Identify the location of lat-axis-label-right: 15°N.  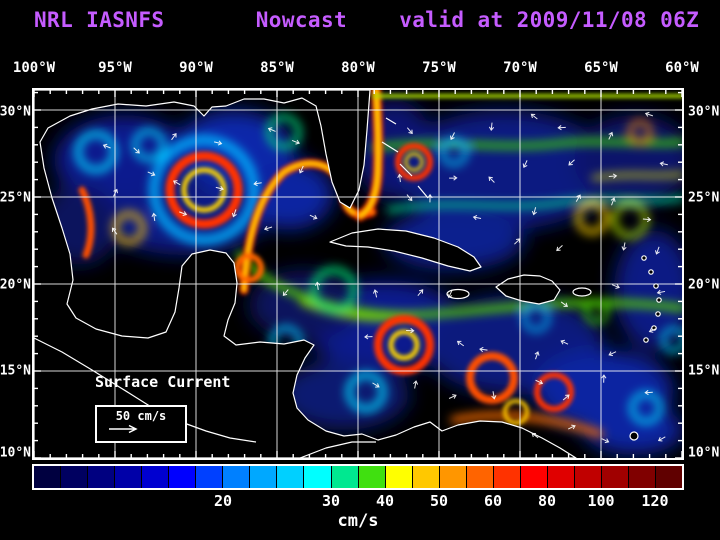
(704, 371).